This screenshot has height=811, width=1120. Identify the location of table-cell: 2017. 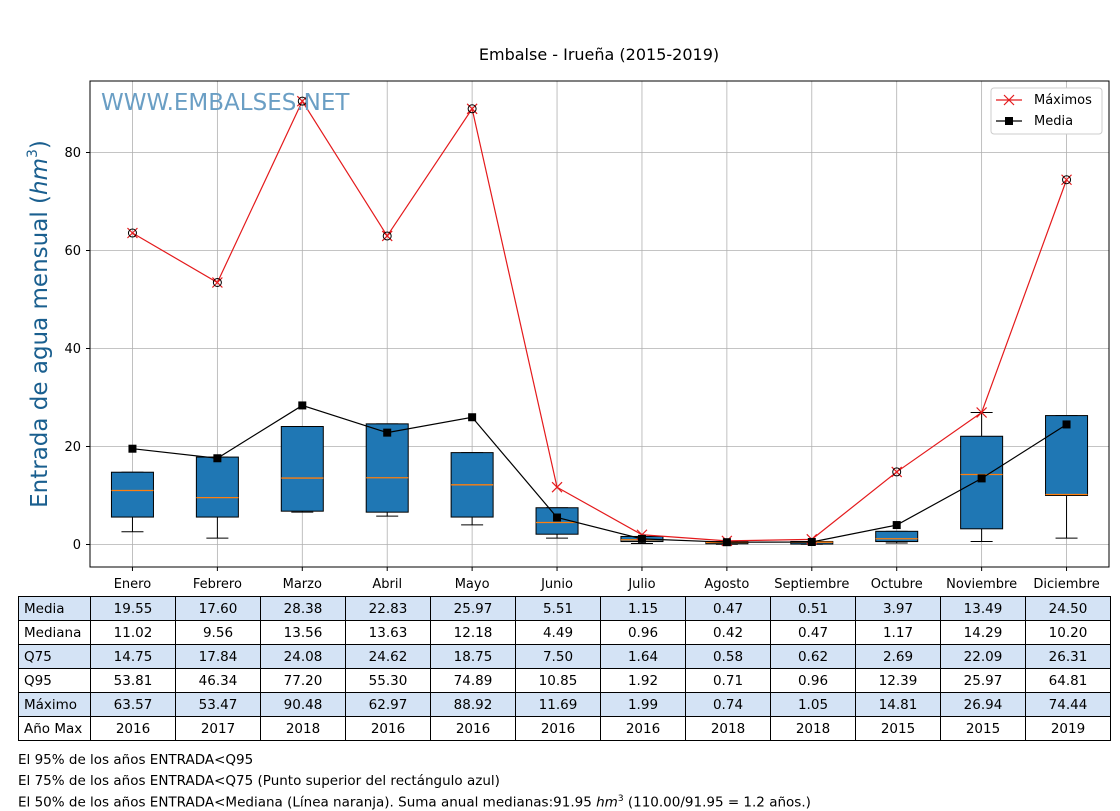
(218, 728).